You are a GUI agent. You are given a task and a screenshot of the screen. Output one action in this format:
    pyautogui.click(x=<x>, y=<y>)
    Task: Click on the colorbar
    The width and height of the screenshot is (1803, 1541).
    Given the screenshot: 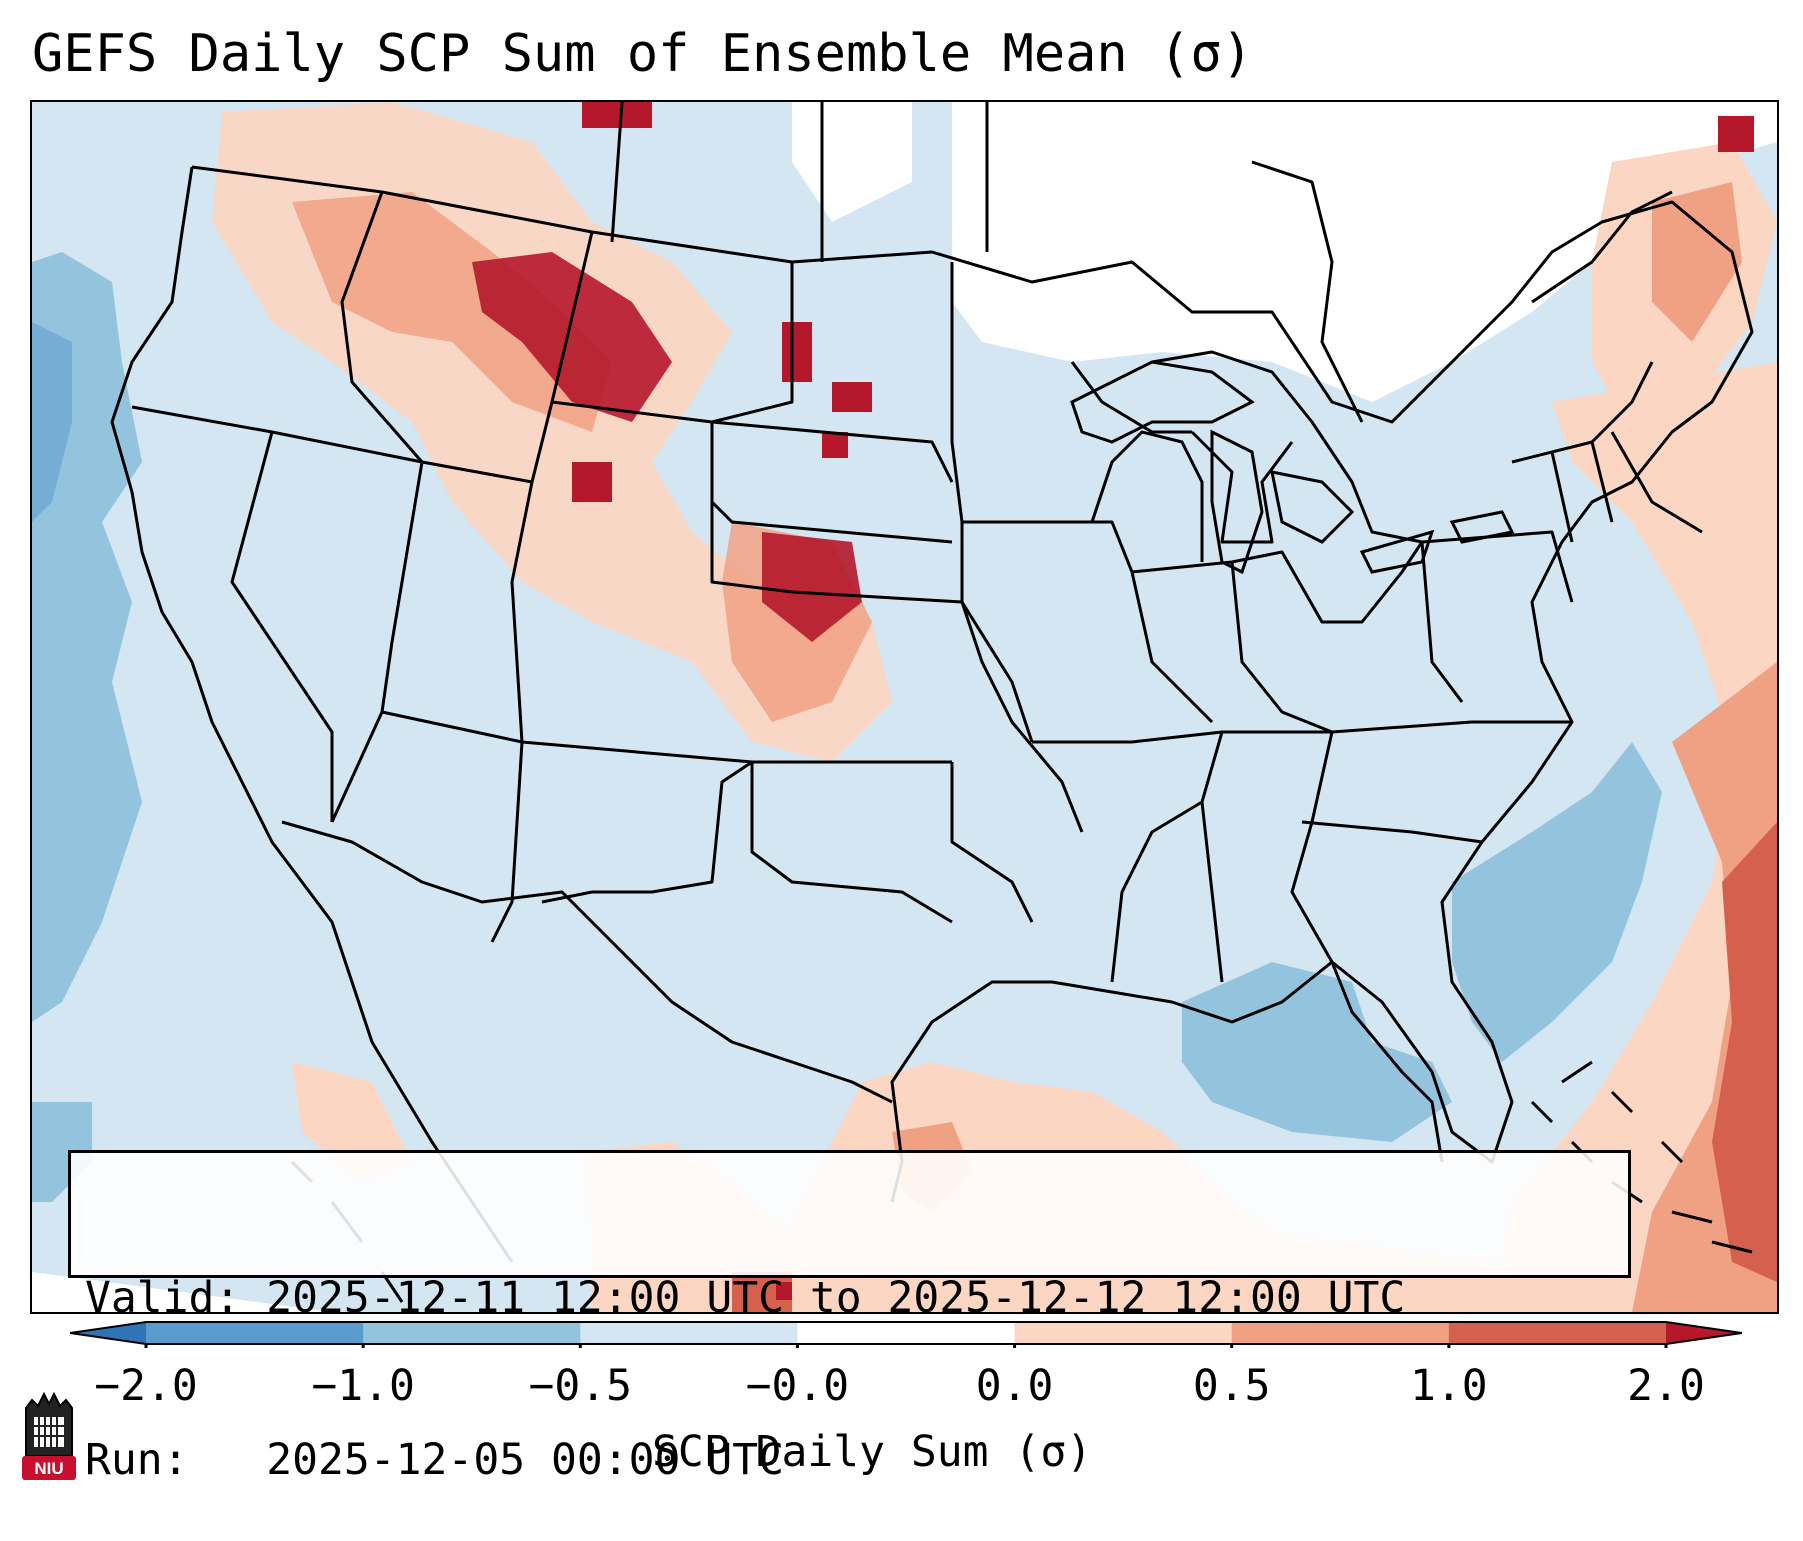 What is the action you would take?
    pyautogui.click(x=906, y=1334)
    